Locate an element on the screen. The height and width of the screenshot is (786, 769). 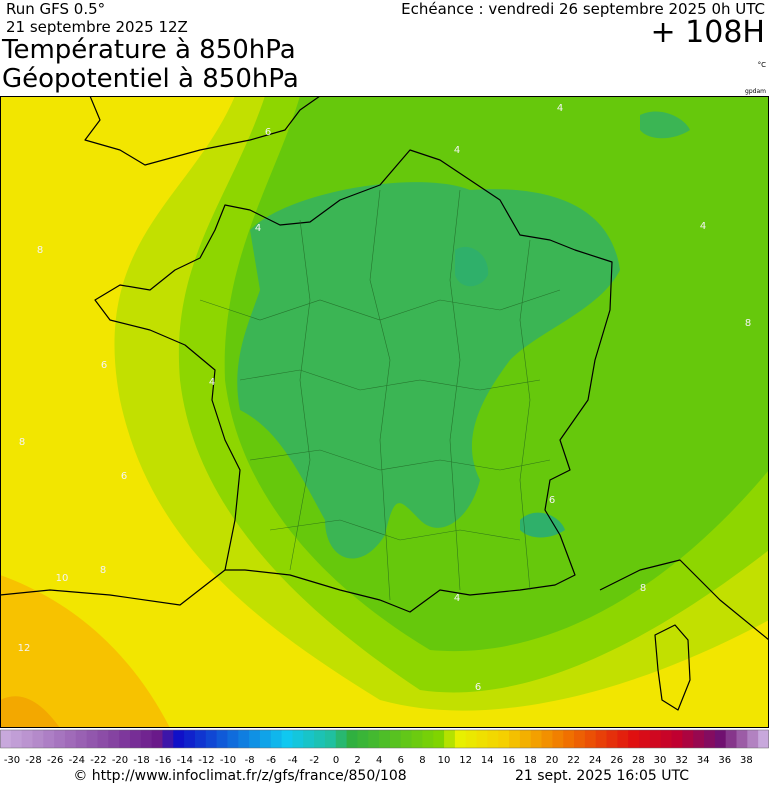
scale-label: -10 is located at coordinates (228, 760).